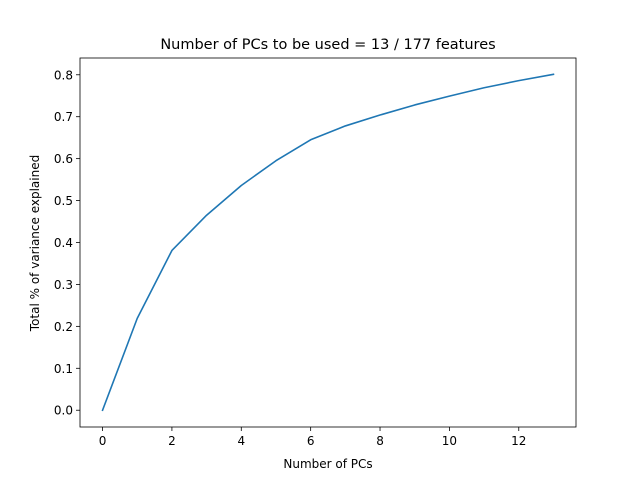 The width and height of the screenshot is (640, 480). What do you see at coordinates (63, 201) in the screenshot?
I see `y-tick-label: 0.5` at bounding box center [63, 201].